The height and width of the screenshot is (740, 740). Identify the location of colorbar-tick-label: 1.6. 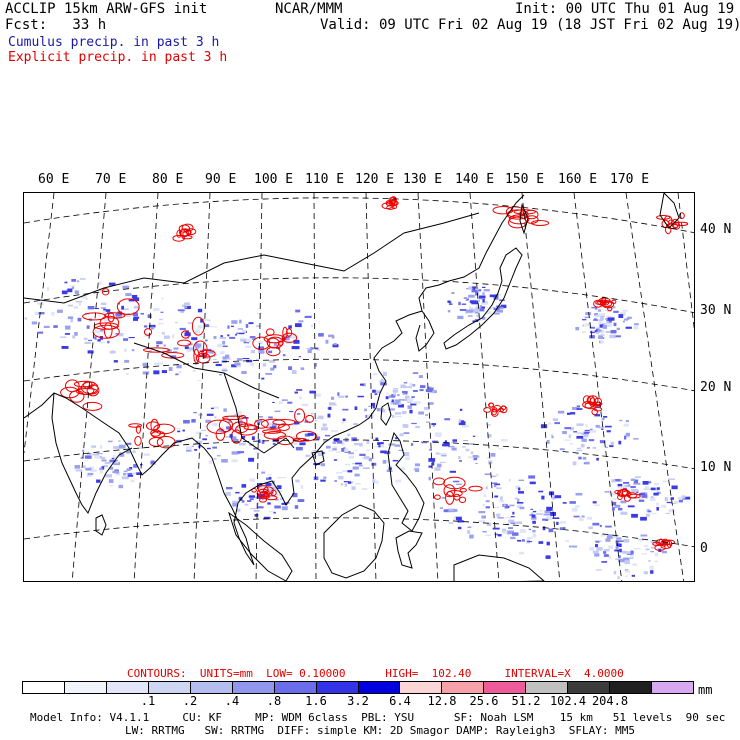
(316, 701).